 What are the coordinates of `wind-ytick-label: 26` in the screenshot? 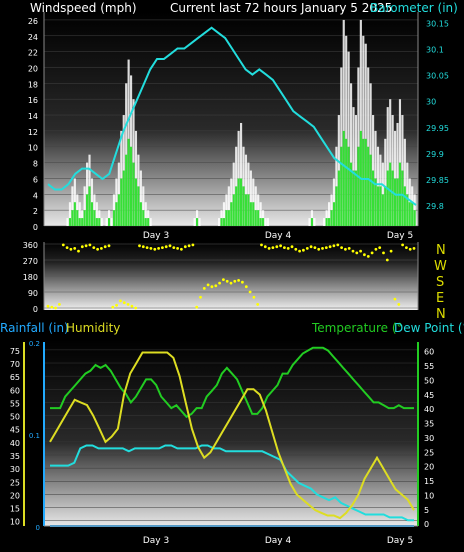 It's located at (33, 21).